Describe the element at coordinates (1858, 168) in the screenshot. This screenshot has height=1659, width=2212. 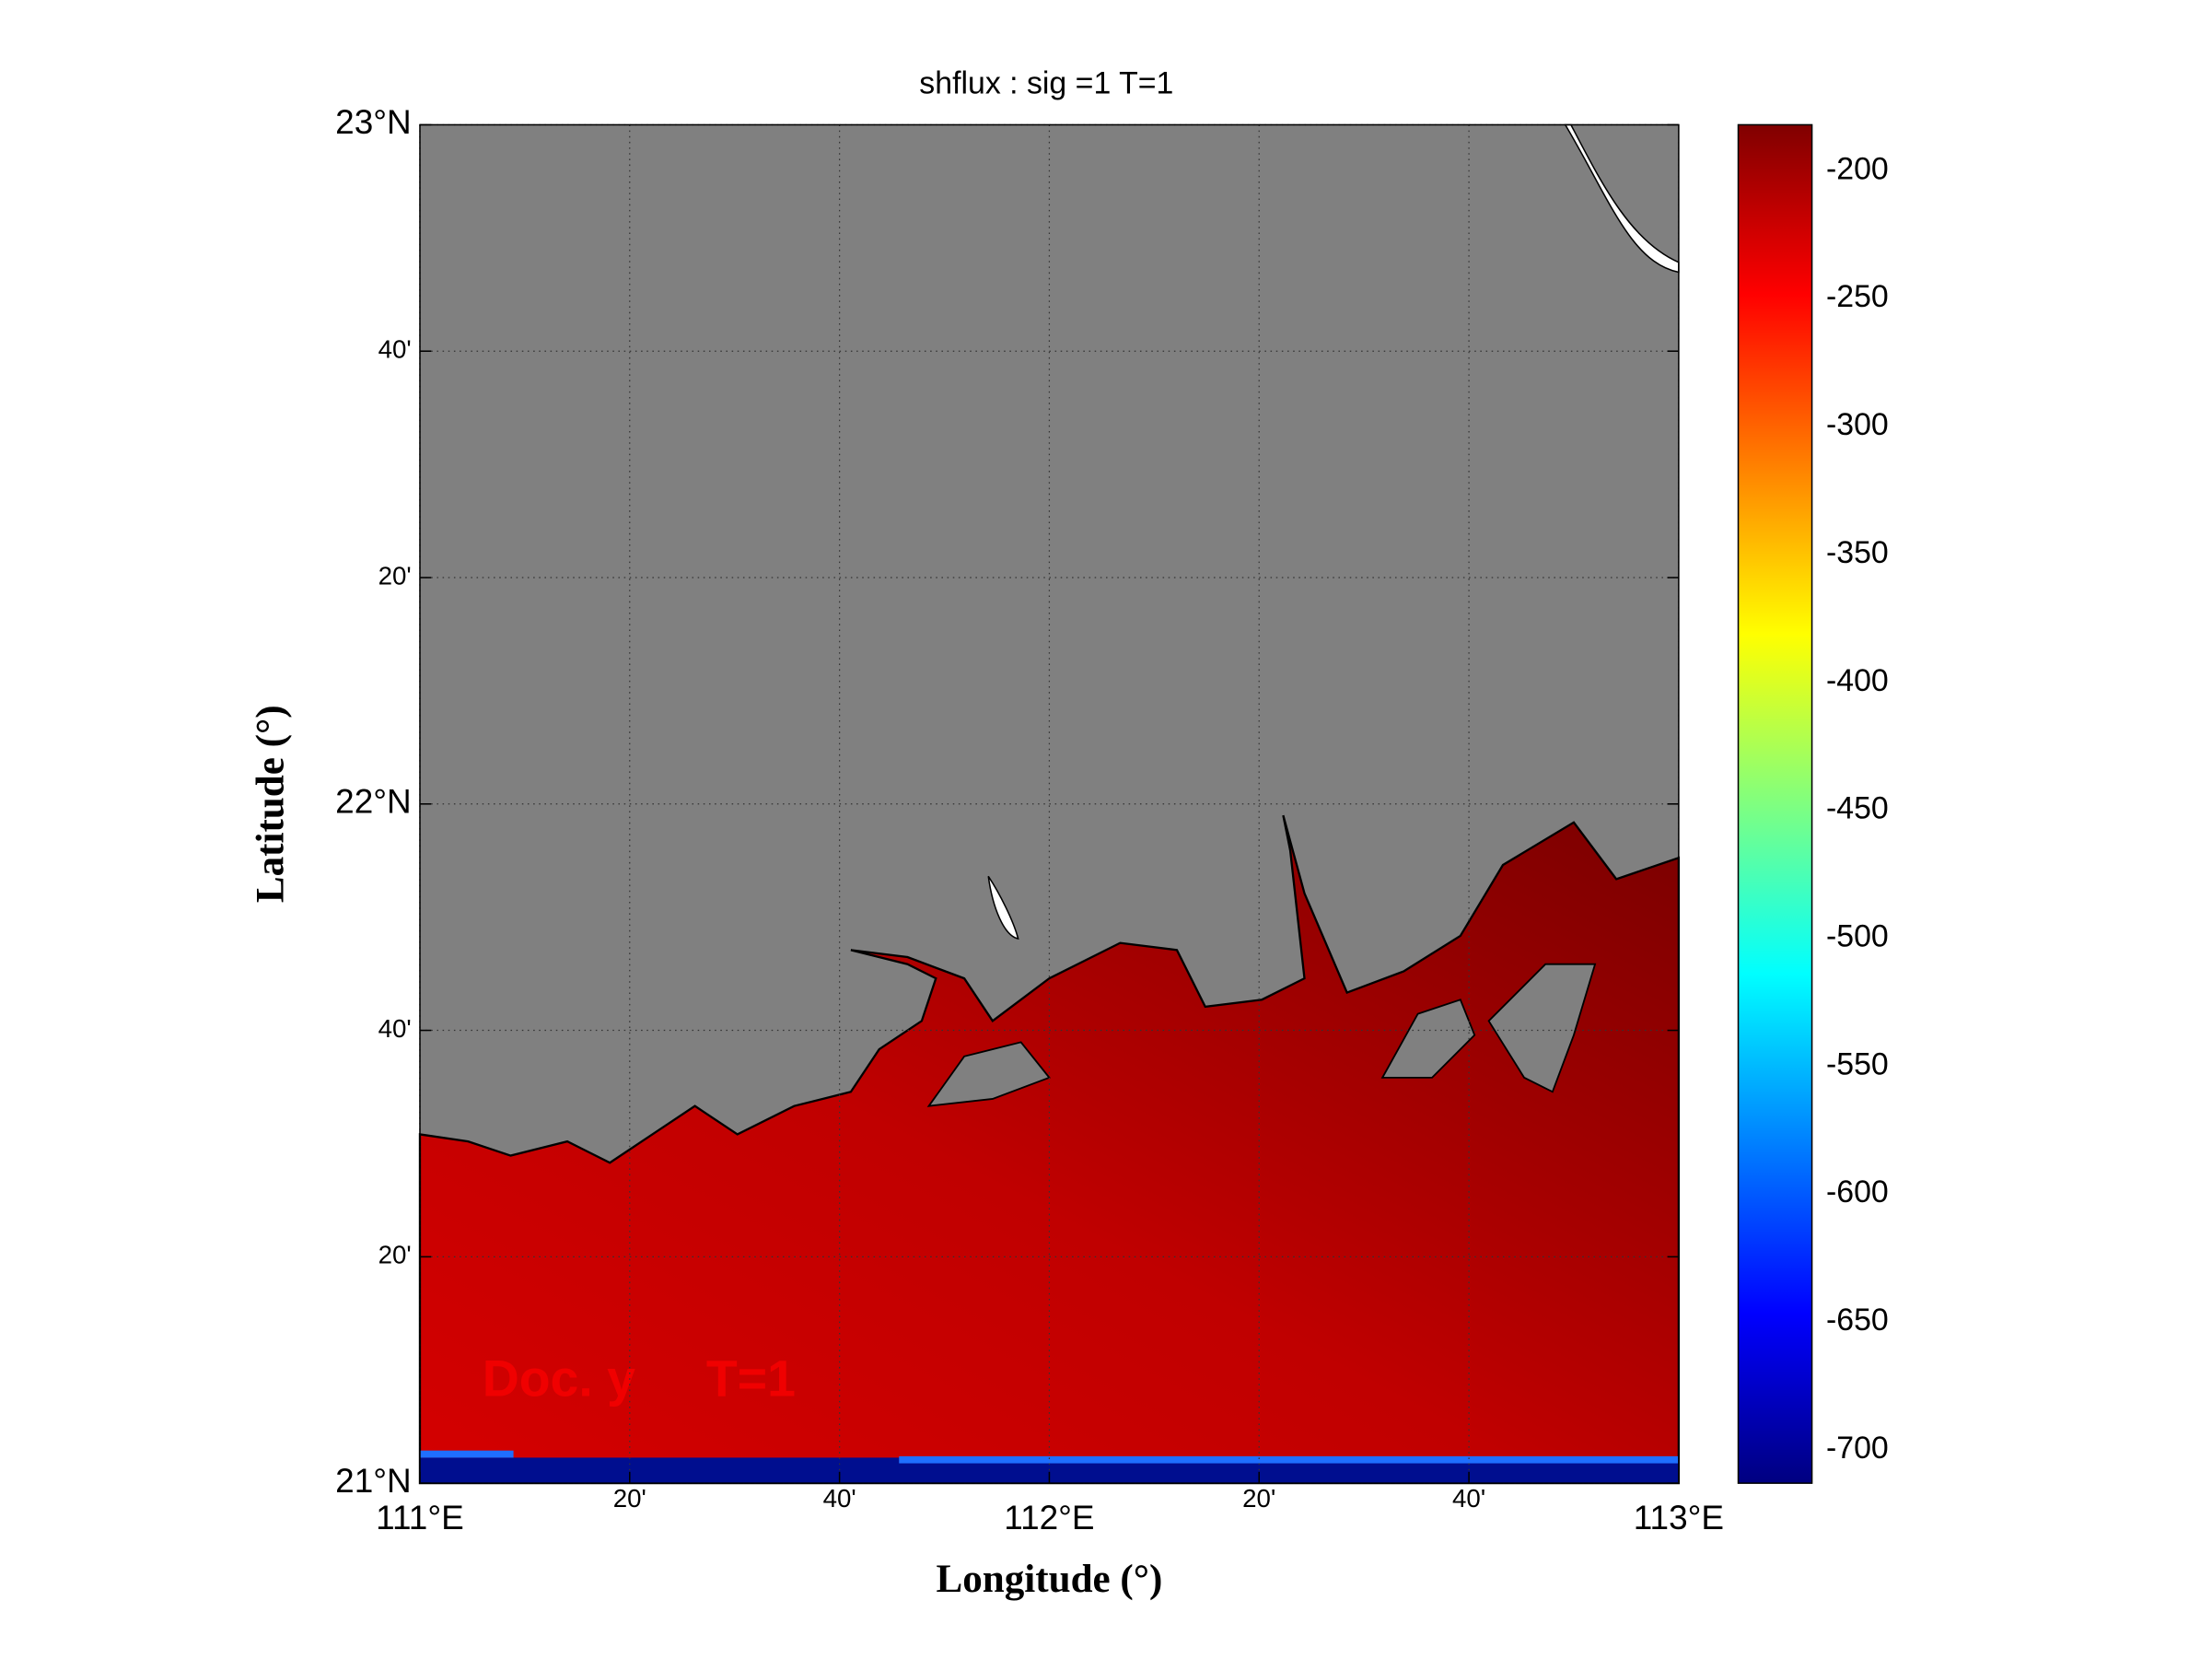
I see `colorbar-tick-label: -200` at that location.